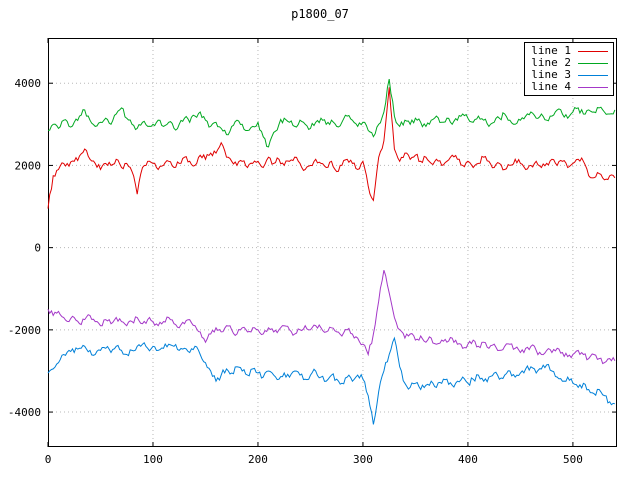 The width and height of the screenshot is (640, 480). Describe the element at coordinates (468, 459) in the screenshot. I see `x-tick-label: 400` at that location.